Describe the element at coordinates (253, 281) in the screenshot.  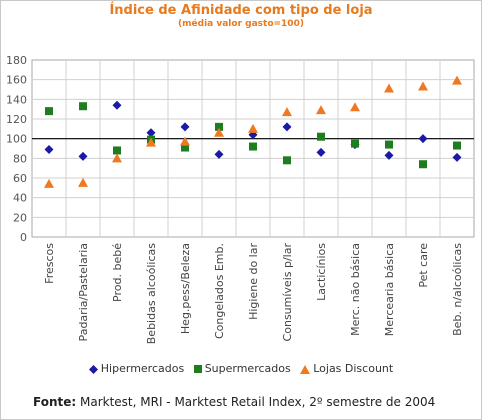
I see `x-tick-label: Higiene do lar` at that location.